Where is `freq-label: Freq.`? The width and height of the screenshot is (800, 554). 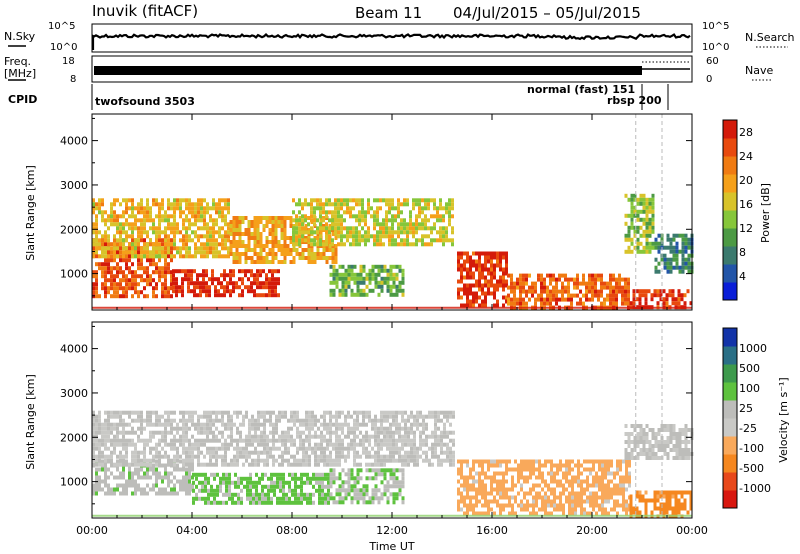
freq-label: Freq. is located at coordinates (17, 61).